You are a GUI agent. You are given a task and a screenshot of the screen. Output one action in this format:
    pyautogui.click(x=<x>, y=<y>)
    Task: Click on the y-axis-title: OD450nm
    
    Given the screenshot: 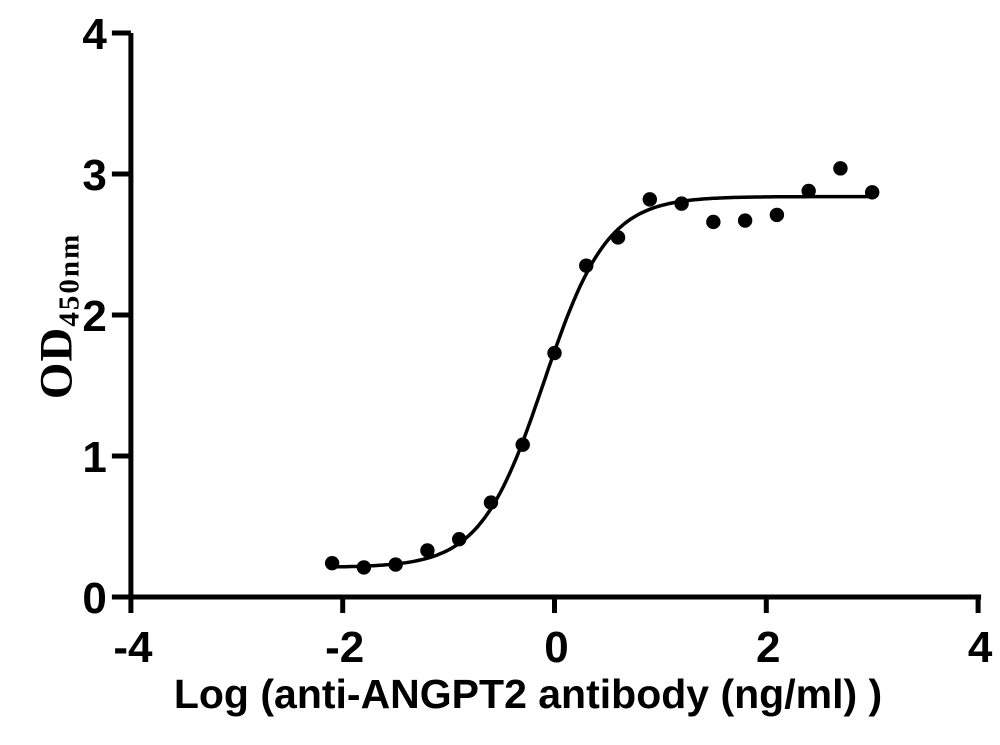 What is the action you would take?
    pyautogui.click(x=57, y=316)
    